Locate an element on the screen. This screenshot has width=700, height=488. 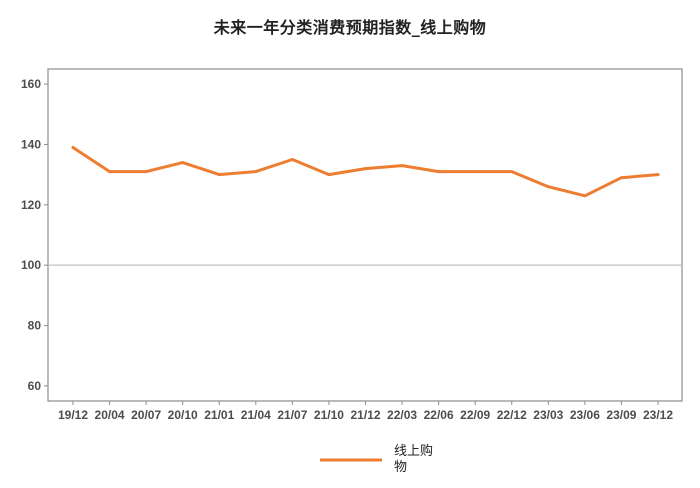
x-tick-label: 23/12 is located at coordinates (658, 415).